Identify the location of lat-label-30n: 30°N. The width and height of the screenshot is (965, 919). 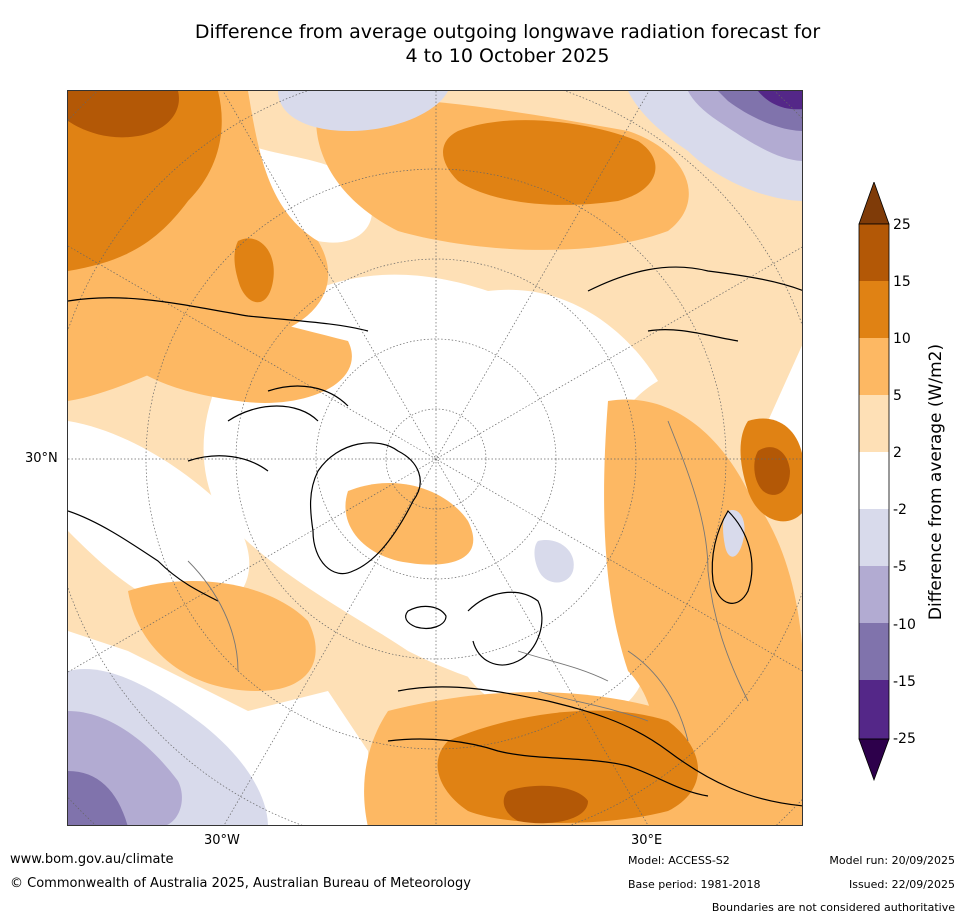
(41, 458).